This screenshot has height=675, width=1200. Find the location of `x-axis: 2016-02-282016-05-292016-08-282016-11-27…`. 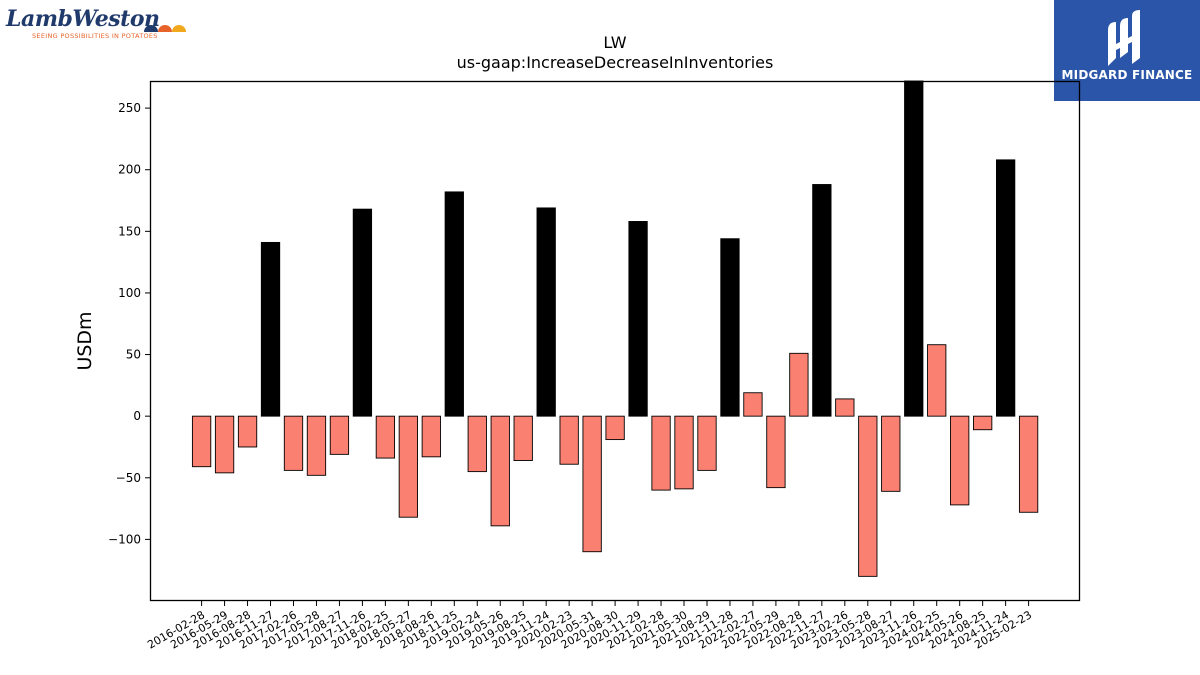

x-axis: 2016-02-282016-05-292016-08-282016-11-27… is located at coordinates (589, 626).